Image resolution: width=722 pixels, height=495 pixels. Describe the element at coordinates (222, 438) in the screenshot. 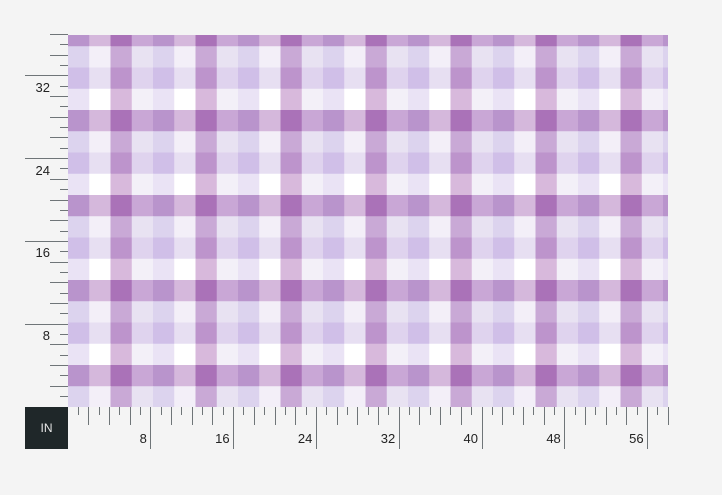

I see `ruler-label-x: 16` at that location.